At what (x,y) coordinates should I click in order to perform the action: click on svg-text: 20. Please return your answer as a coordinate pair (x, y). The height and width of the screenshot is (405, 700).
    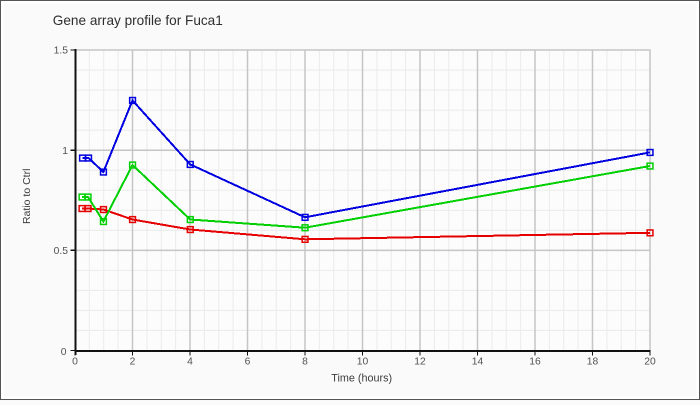
    Looking at the image, I should click on (650, 362).